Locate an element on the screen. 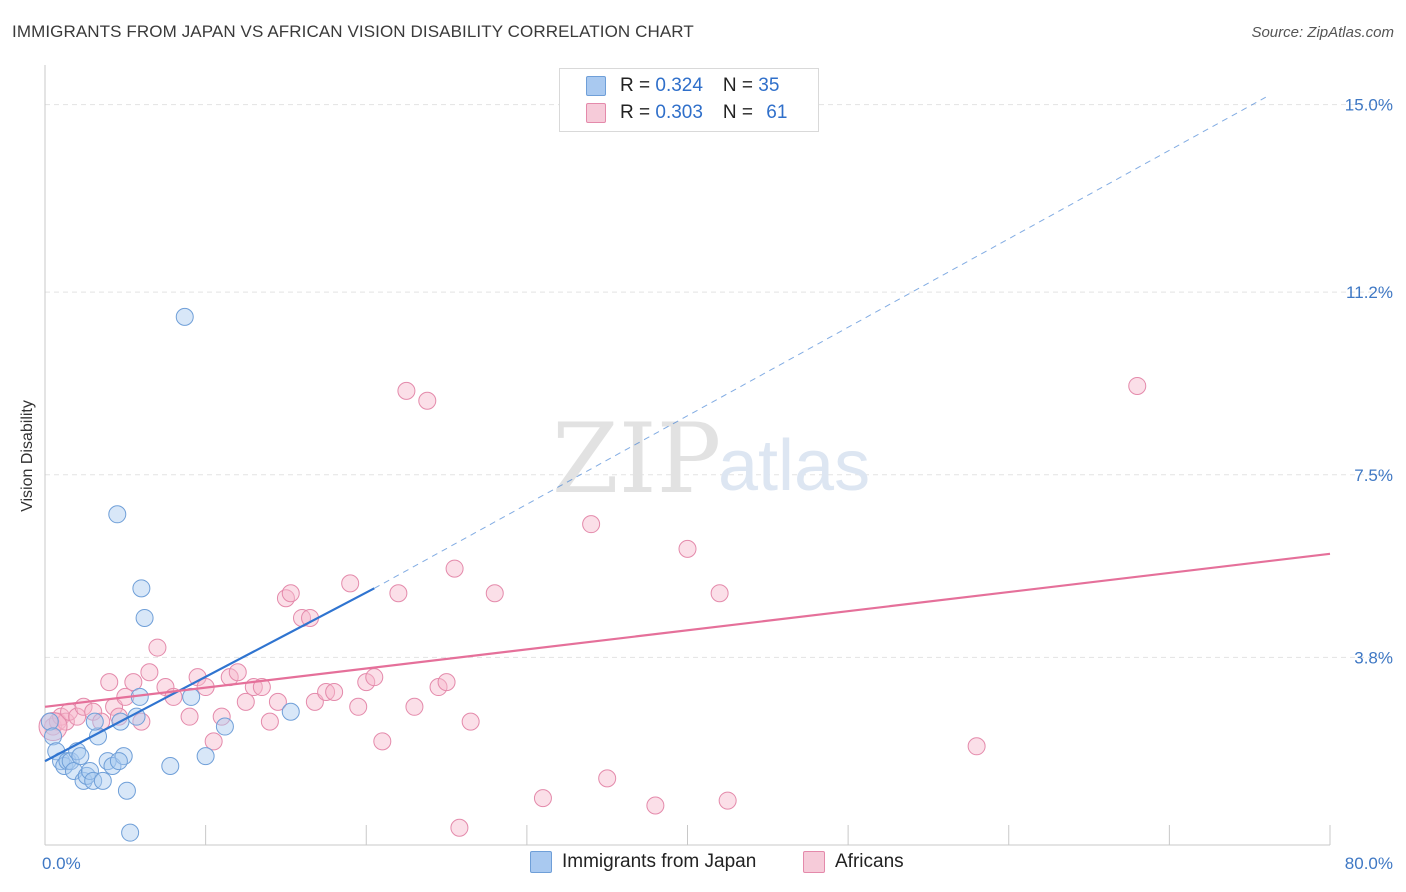  watermark: ZIP atlas is located at coordinates (711, 459).